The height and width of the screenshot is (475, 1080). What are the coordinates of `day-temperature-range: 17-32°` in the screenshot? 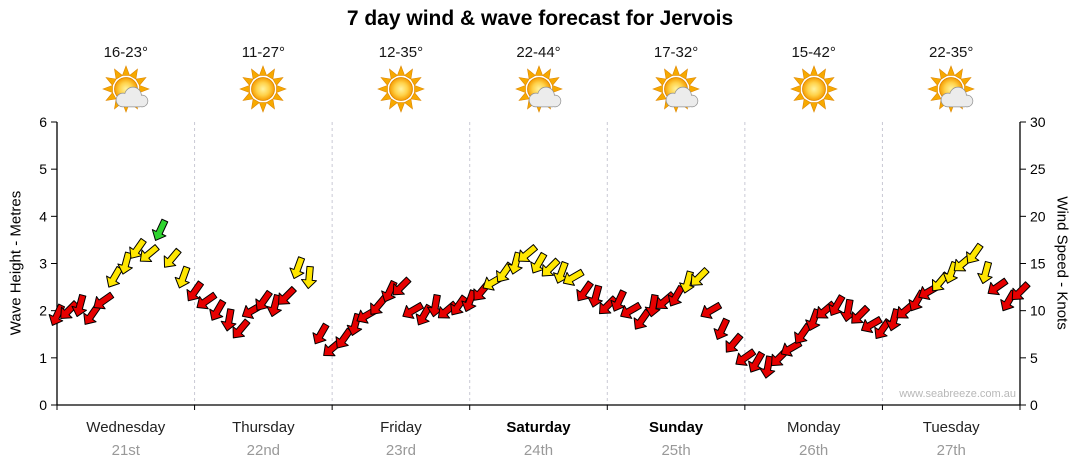 It's located at (676, 52).